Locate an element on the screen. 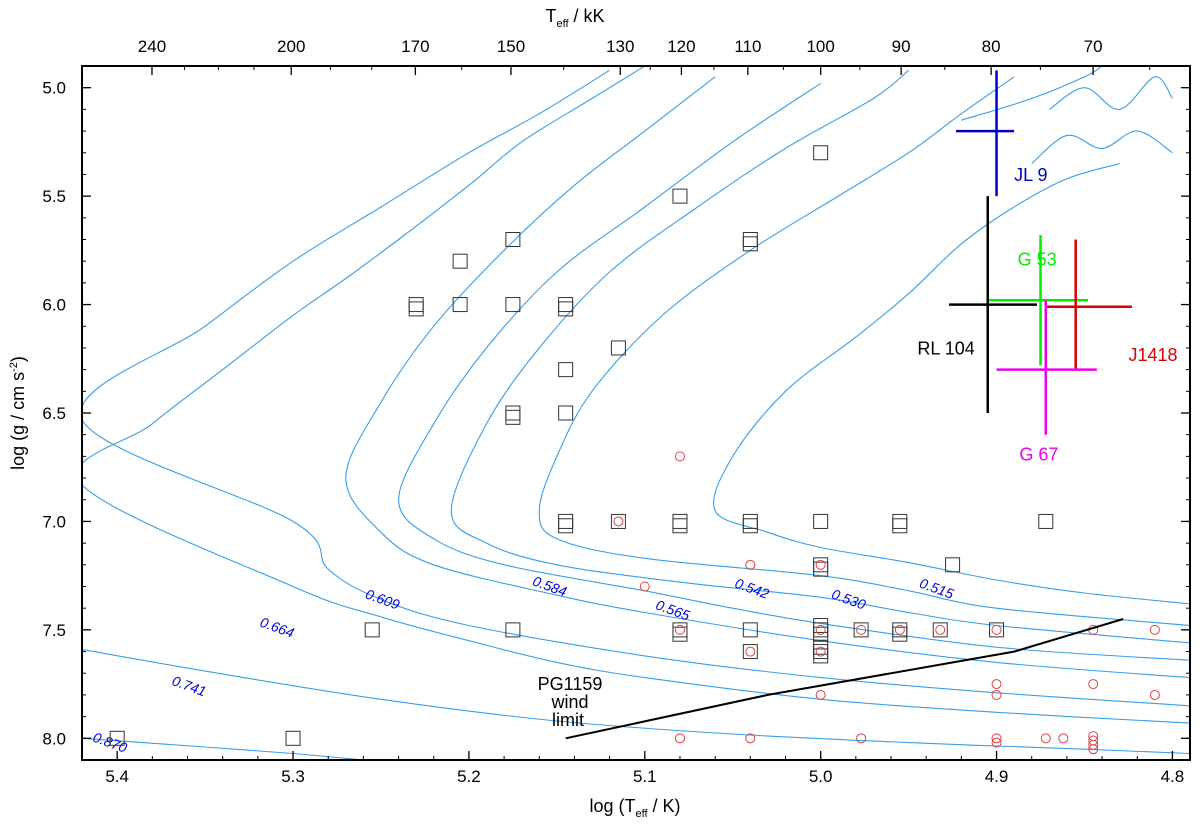 The image size is (1200, 824). star-label-j1418: J1418 is located at coordinates (1152, 355).